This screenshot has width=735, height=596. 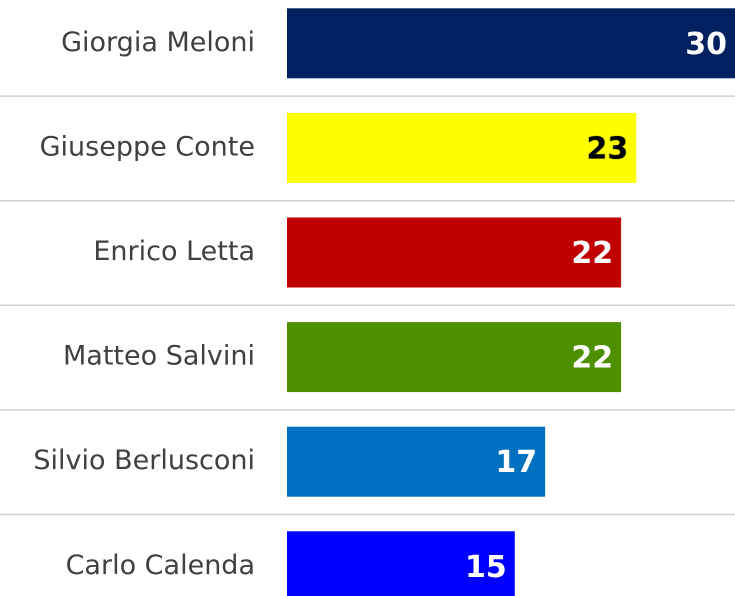 What do you see at coordinates (147, 146) in the screenshot?
I see `category-label: Giuseppe Conte` at bounding box center [147, 146].